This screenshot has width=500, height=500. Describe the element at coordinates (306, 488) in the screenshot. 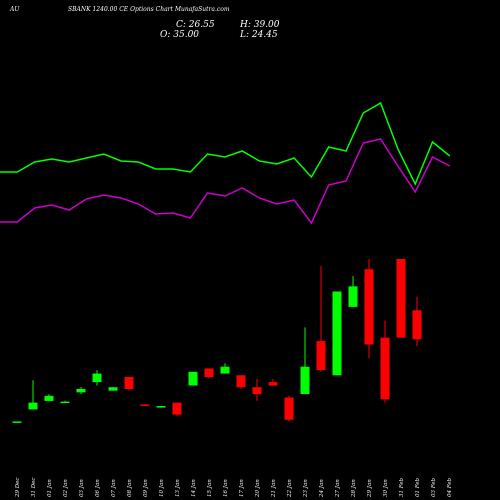

I see `x-tick-label: 23 Jan` at that location.